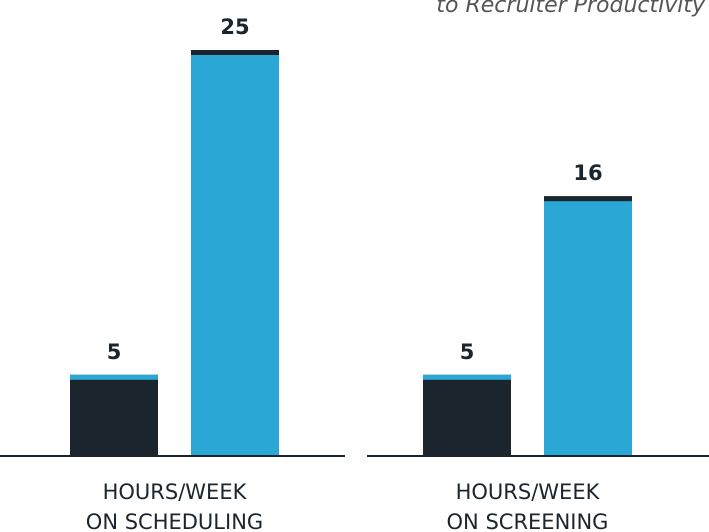  I want to click on category-label: ON SCHEDULING, so click(174, 521).